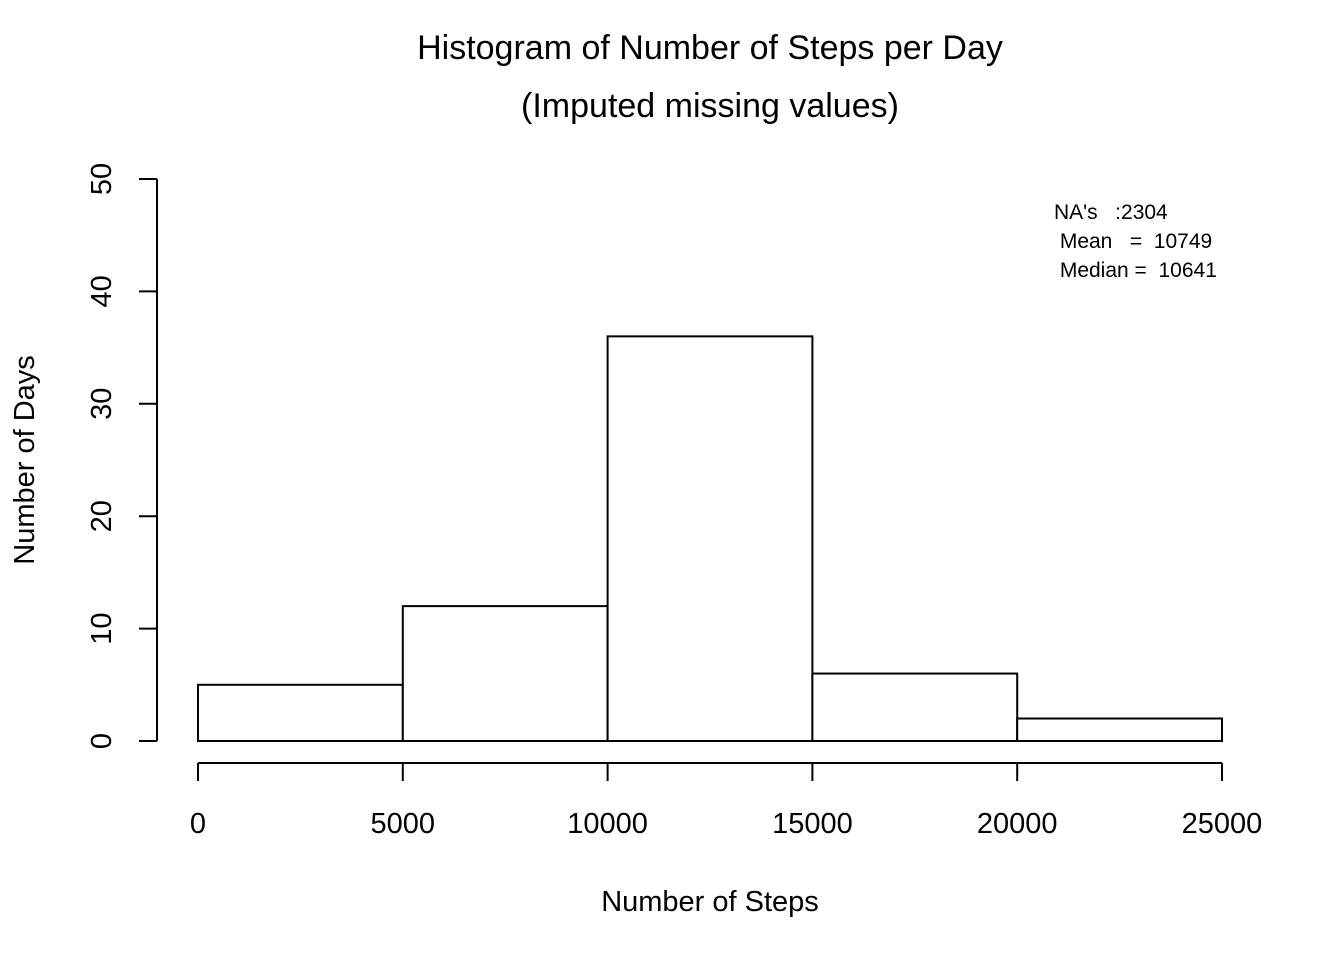 The width and height of the screenshot is (1344, 960). Describe the element at coordinates (102, 291) in the screenshot. I see `y-tick-label-4: 40` at that location.